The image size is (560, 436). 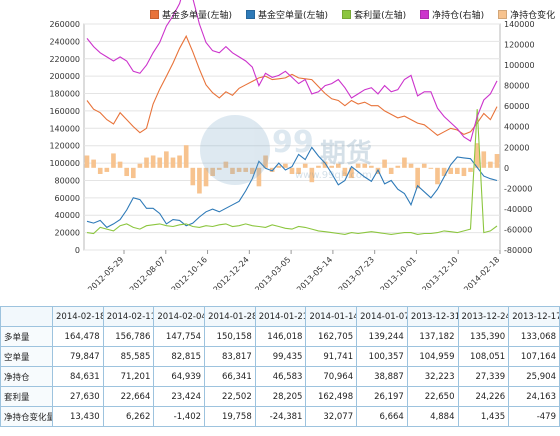 I want to click on table-cell: 108,051, so click(x=483, y=356).